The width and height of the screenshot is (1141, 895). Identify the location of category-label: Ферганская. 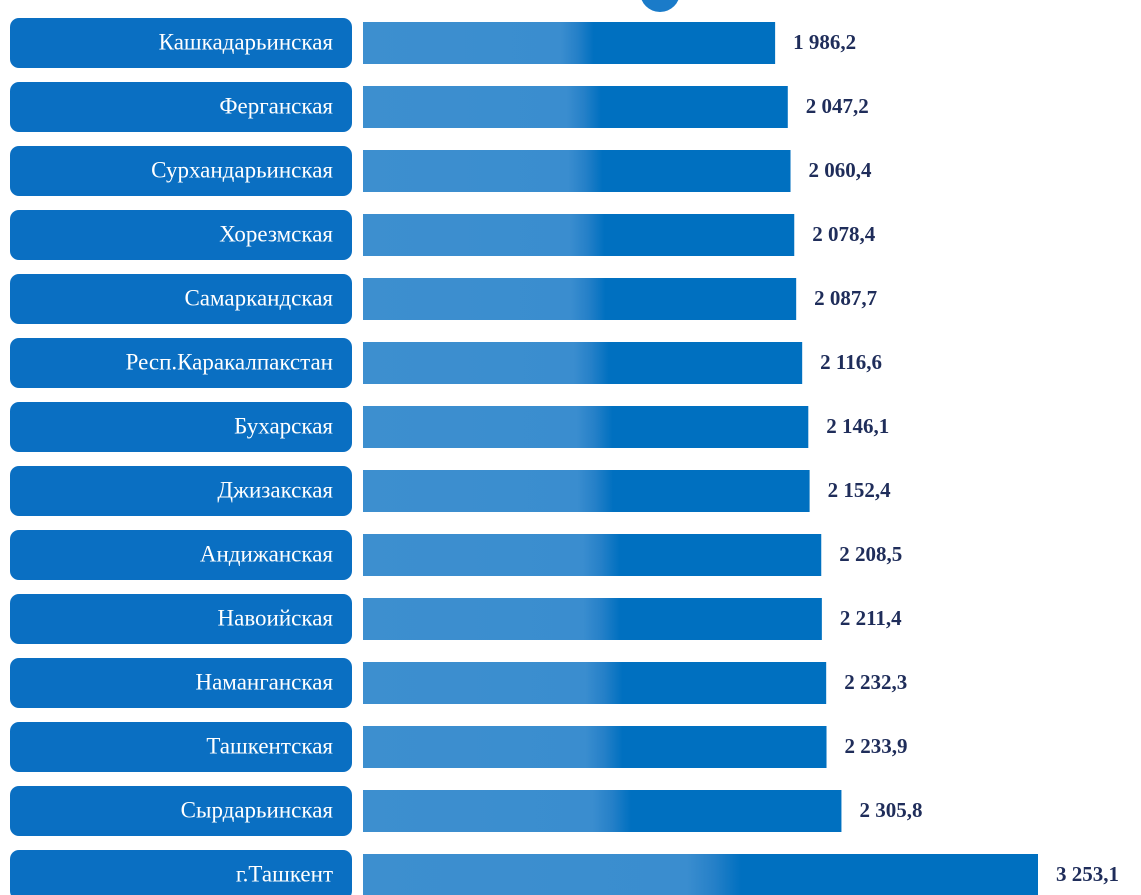
(276, 105).